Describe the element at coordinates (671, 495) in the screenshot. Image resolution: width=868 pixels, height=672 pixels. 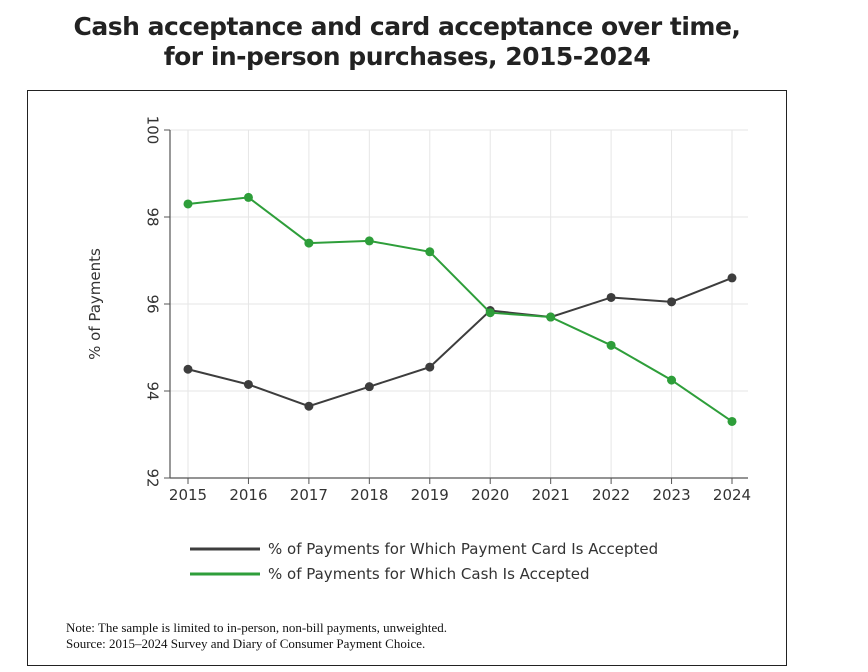
I see `x-tick-label: 2023` at that location.